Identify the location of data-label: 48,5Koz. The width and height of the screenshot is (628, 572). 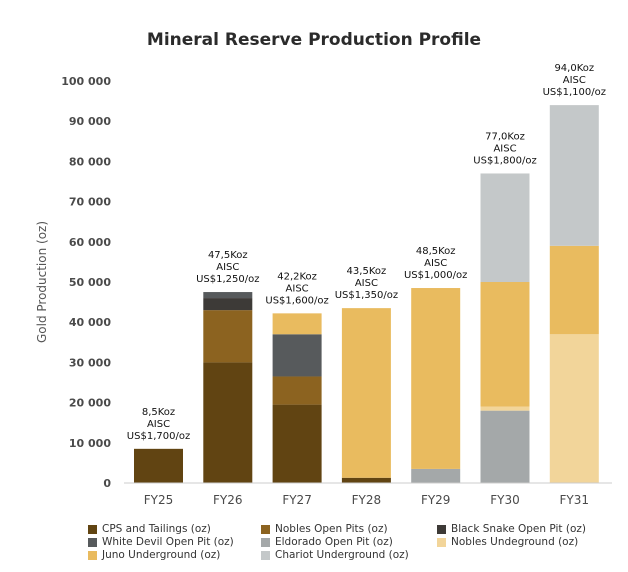
(436, 251).